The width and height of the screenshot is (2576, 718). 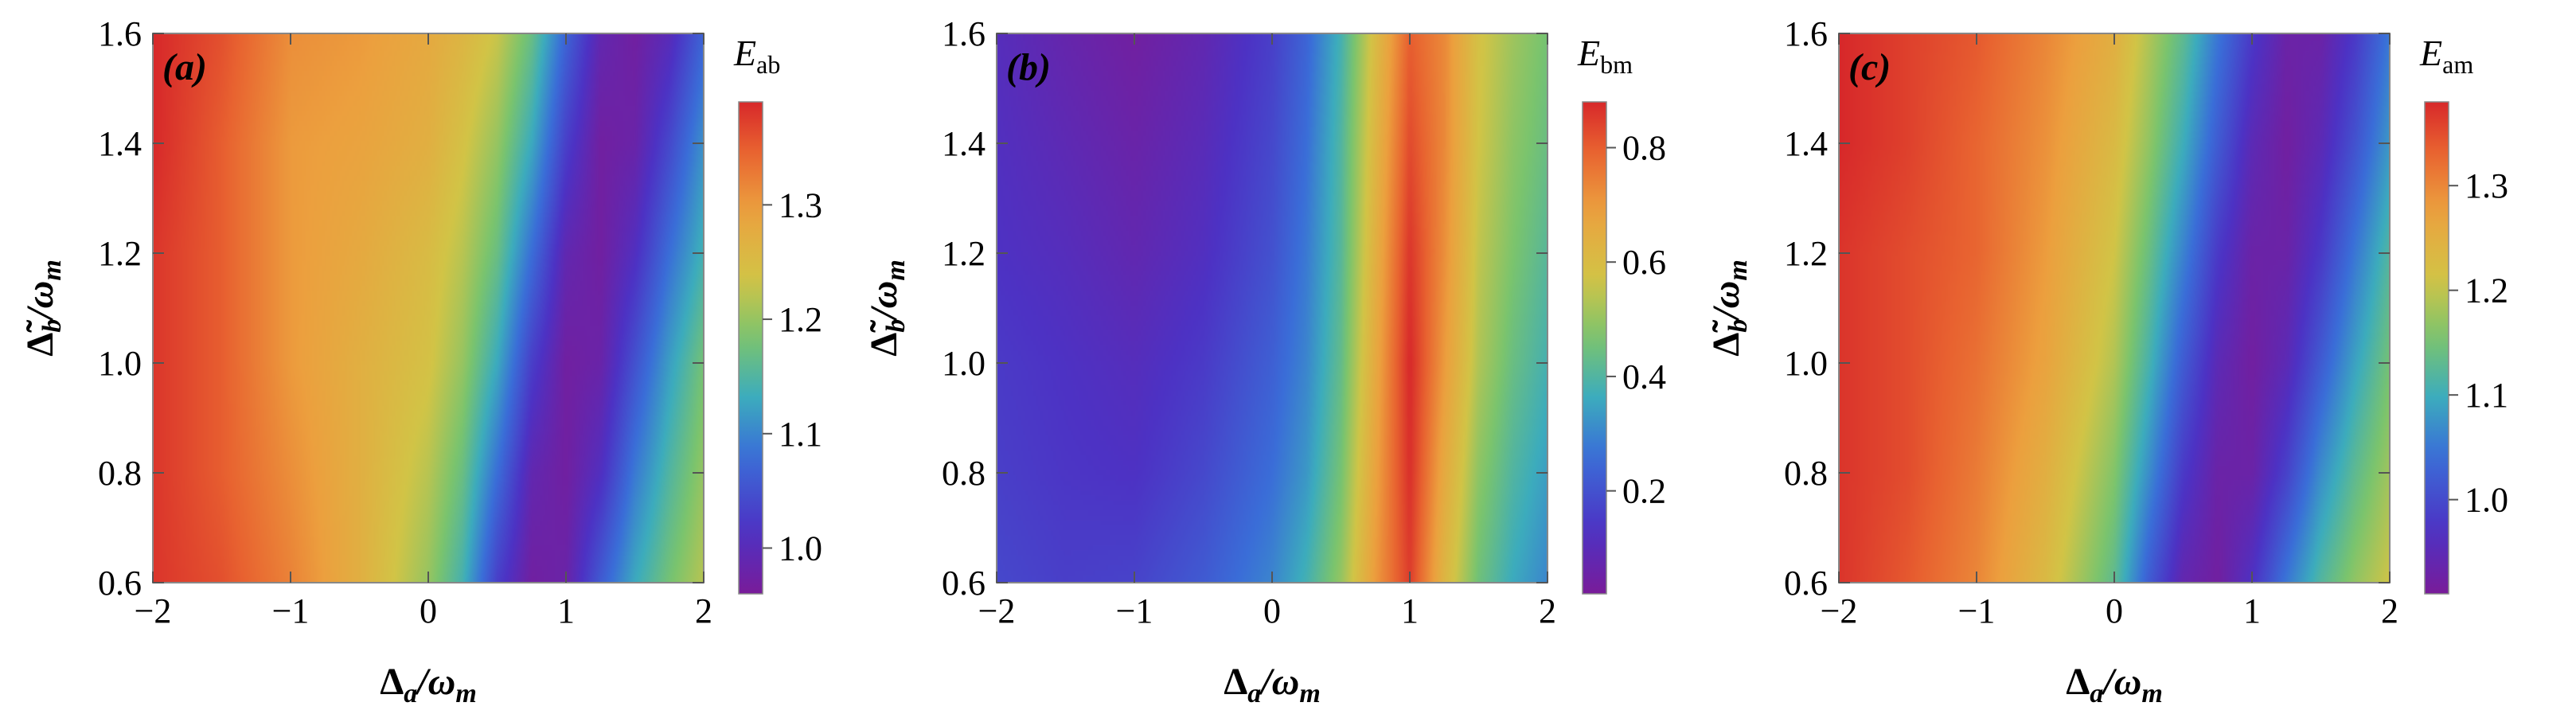 I want to click on panel-label: (c), so click(x=1869, y=67).